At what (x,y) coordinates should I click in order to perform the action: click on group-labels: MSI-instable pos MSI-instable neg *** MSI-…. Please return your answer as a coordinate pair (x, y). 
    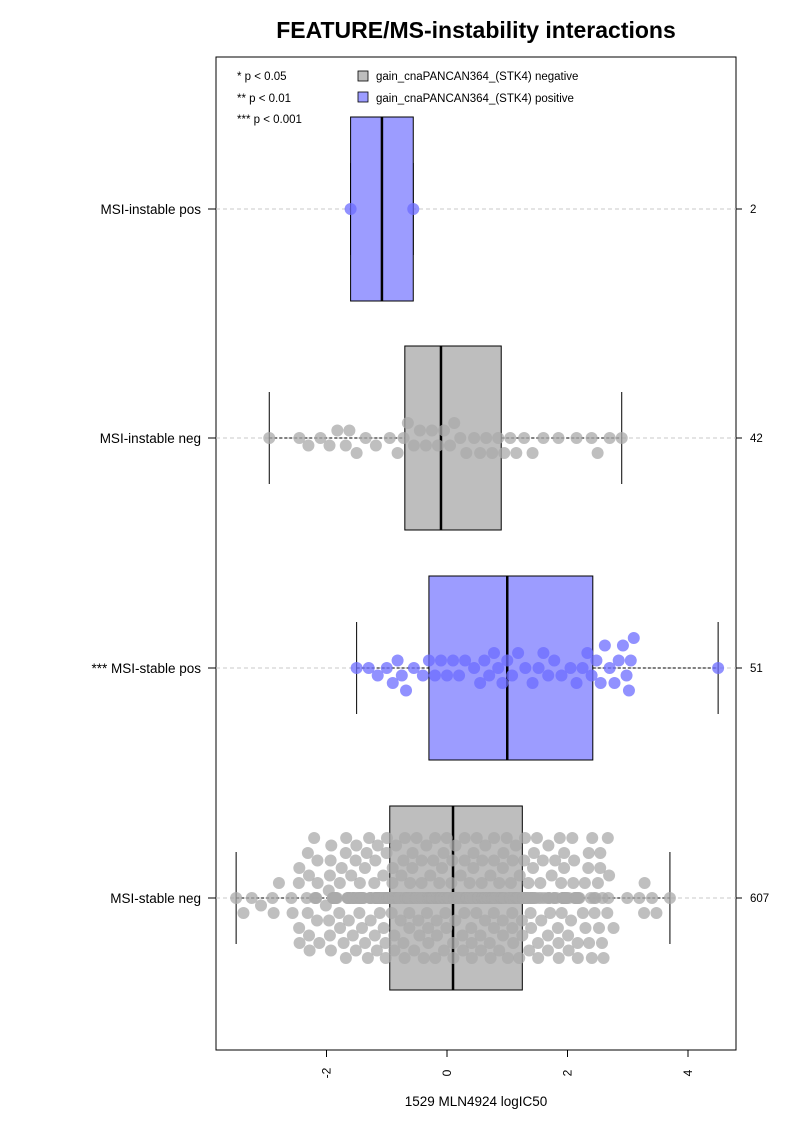
    Looking at the image, I should click on (153, 554).